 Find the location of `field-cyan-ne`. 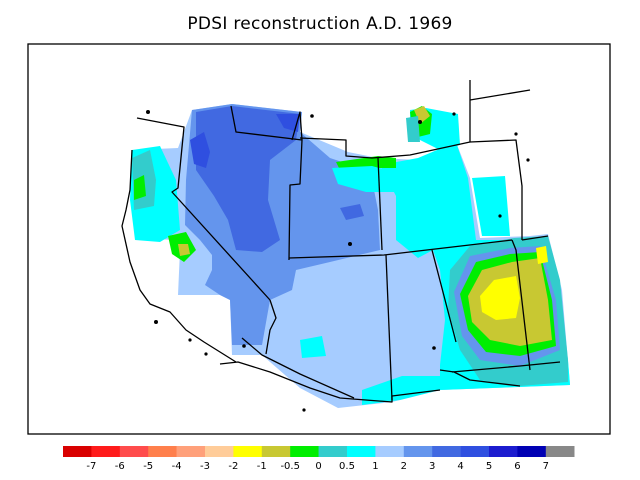

field-cyan-ne is located at coordinates (491, 206).